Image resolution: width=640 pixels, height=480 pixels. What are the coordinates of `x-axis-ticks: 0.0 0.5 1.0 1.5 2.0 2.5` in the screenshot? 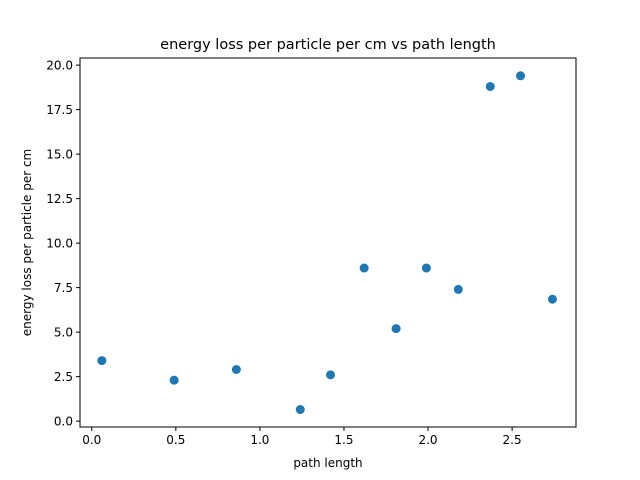 It's located at (302, 437).